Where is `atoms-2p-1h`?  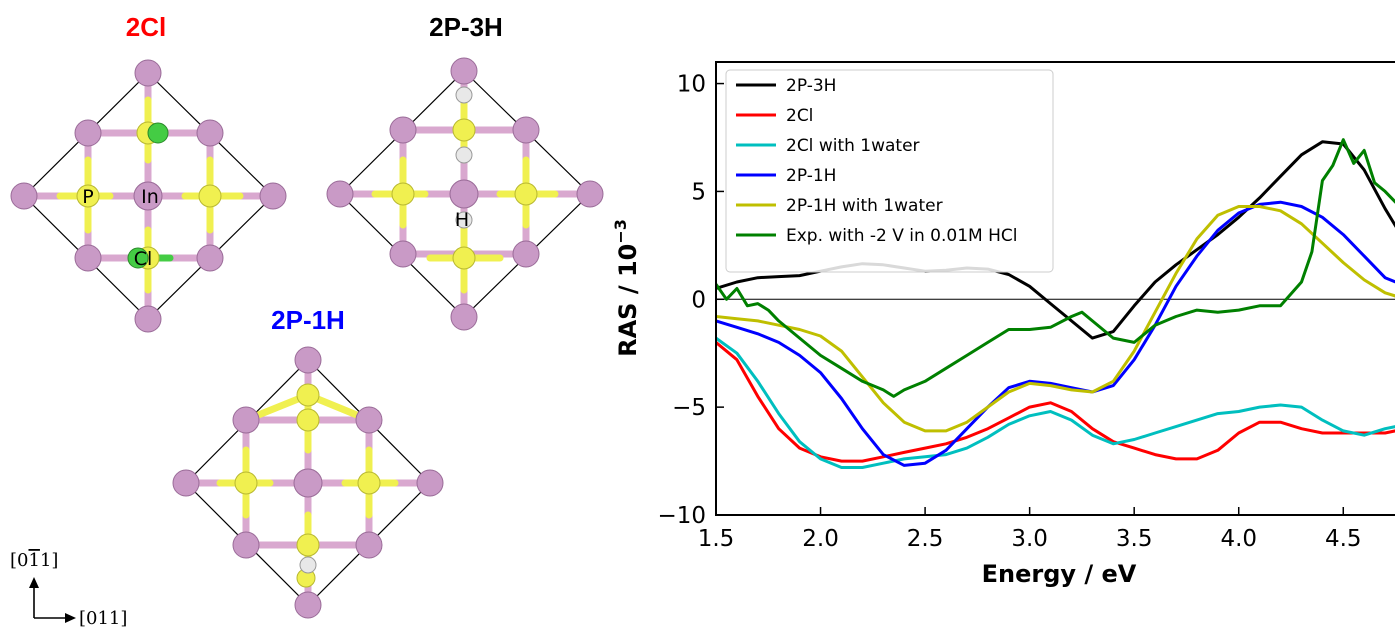 atoms-2p-1h is located at coordinates (308, 482).